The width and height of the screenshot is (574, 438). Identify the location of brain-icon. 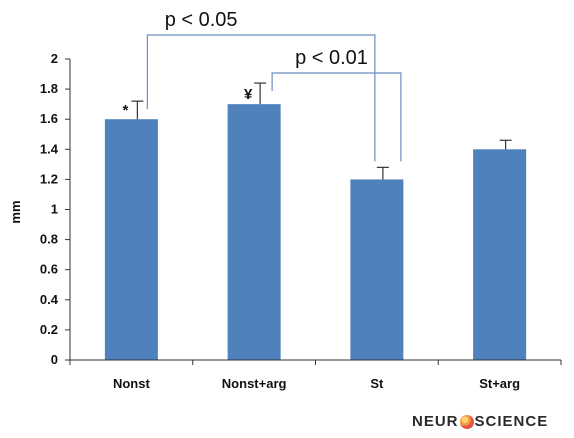
(466, 421).